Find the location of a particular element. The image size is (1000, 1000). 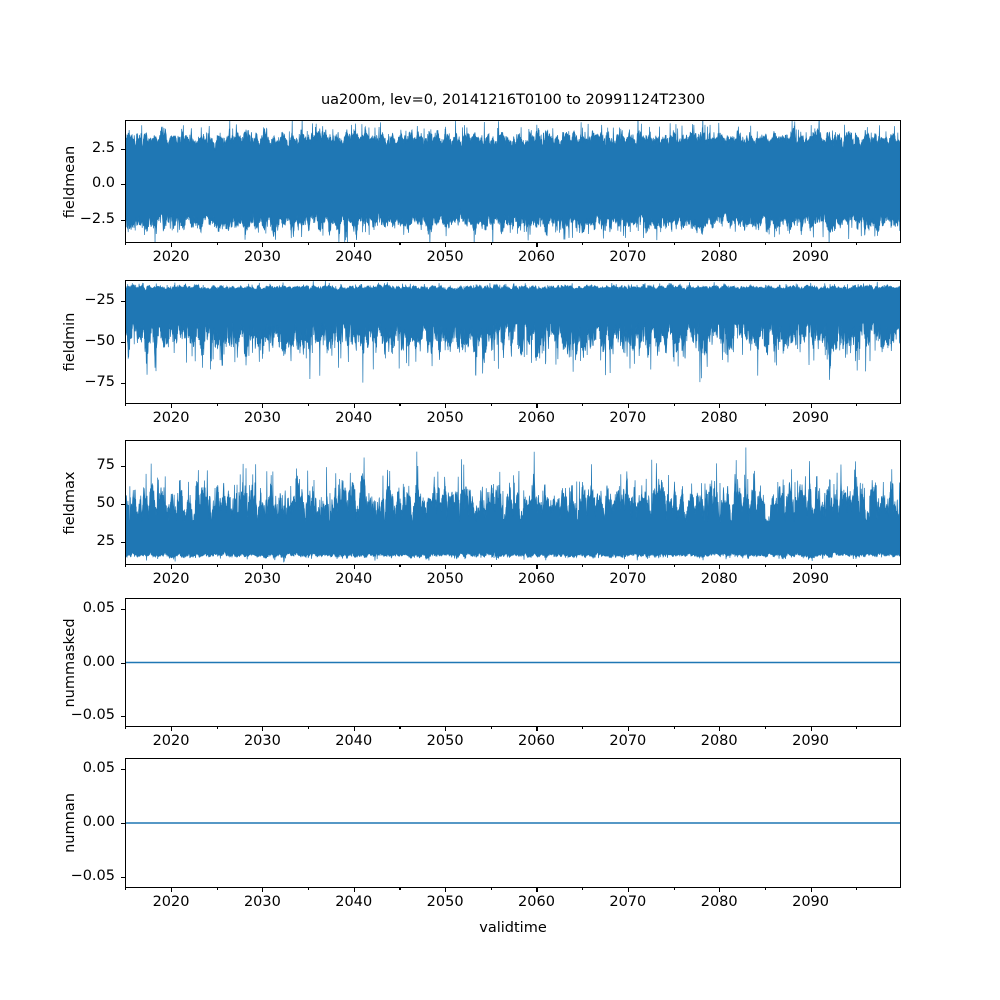

y-tick-label: −2.5 is located at coordinates (97, 219).